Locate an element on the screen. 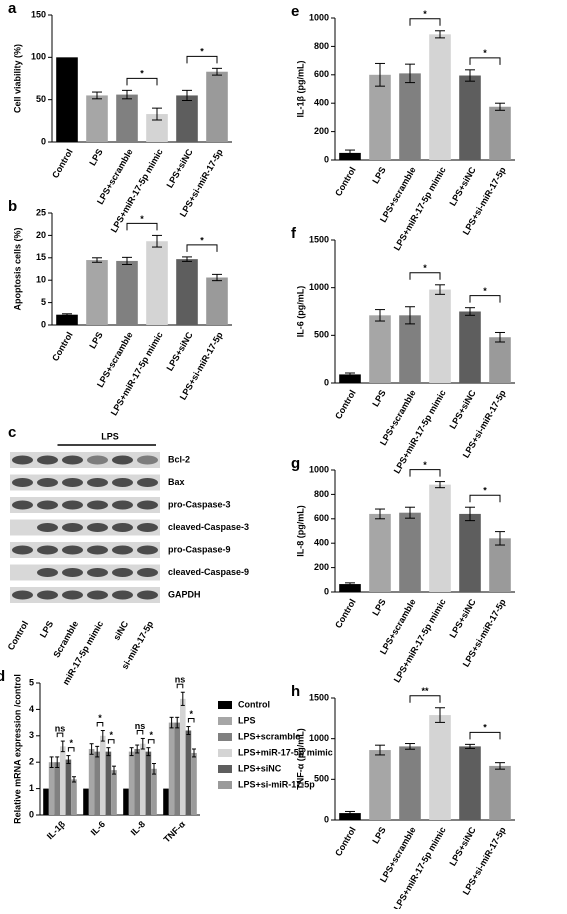  y-axis-label: TNF-α (pg/mL) is located at coordinates (300, 759).